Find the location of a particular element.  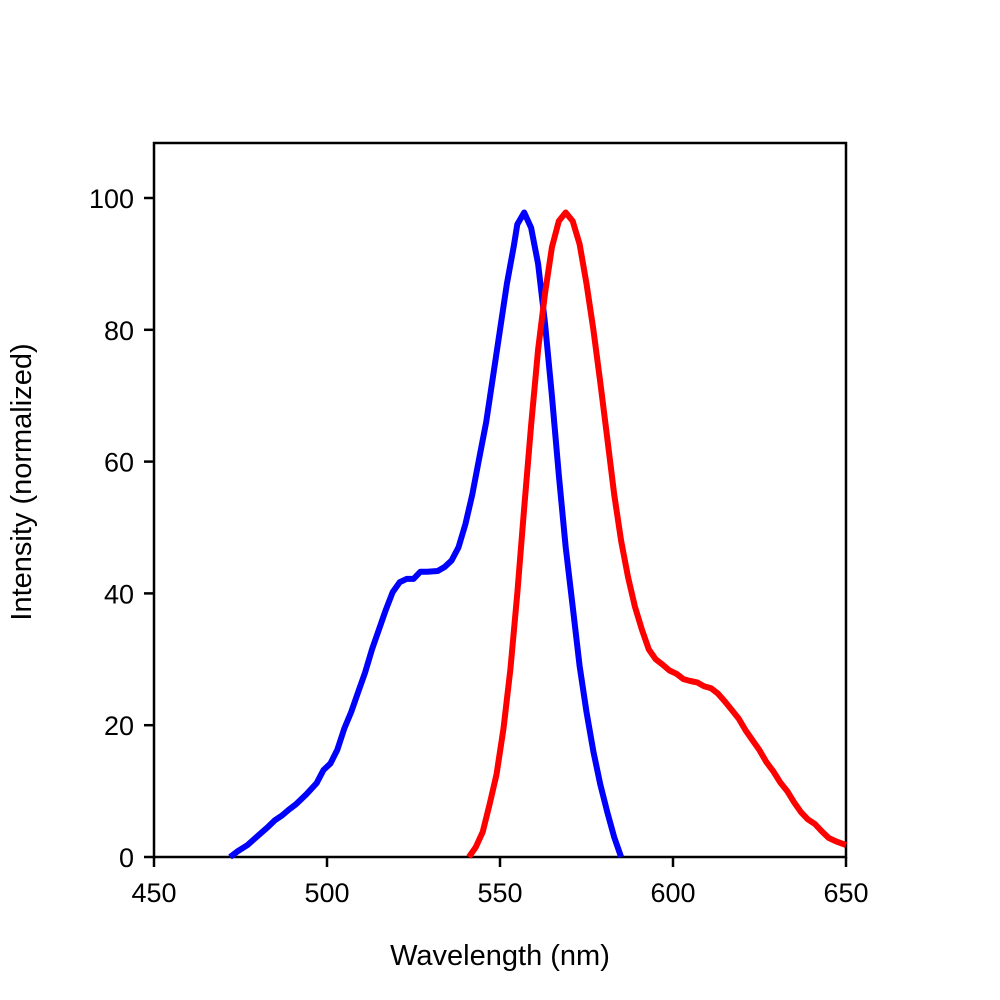

x-tick-label: 500 is located at coordinates (326, 893).